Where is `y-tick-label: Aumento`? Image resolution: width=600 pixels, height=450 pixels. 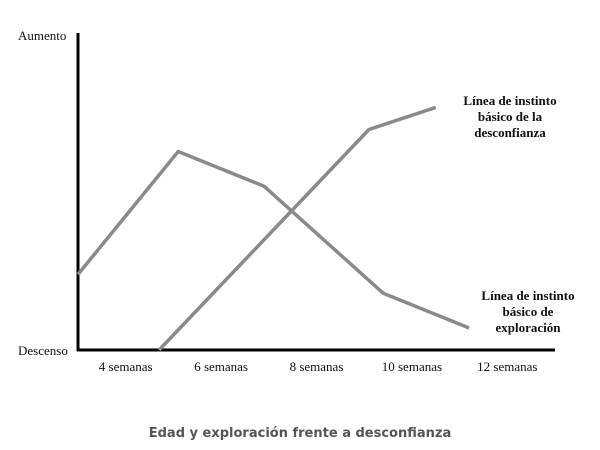 y-tick-label: Aumento is located at coordinates (42, 35).